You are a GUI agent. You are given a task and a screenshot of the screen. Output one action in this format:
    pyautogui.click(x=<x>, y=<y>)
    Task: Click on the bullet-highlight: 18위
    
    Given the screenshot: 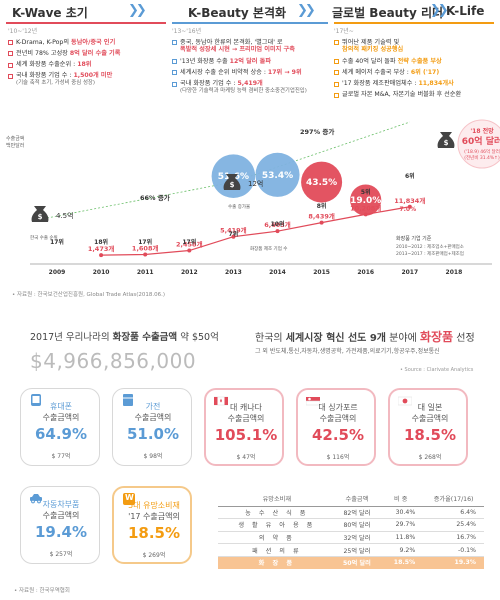 What is the action you would take?
    pyautogui.click(x=84, y=64)
    